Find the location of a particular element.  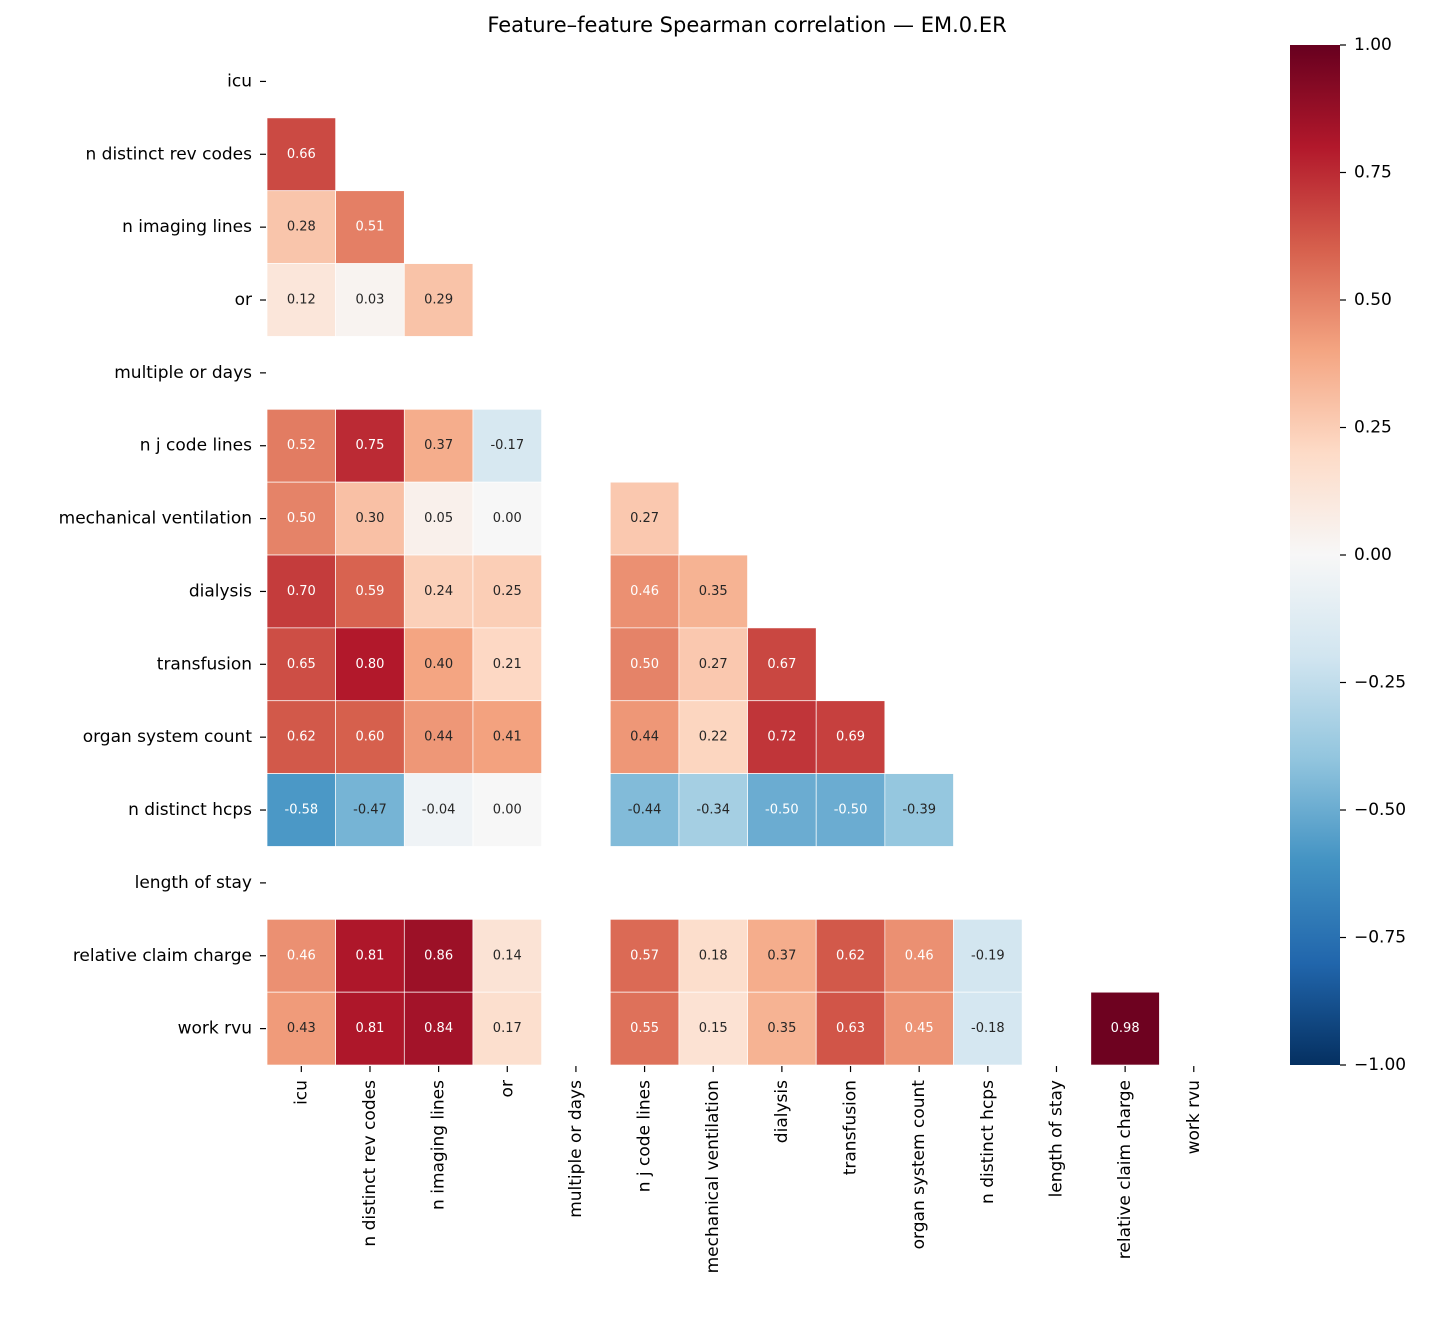

cell-label: 0.75 is located at coordinates (369, 445).